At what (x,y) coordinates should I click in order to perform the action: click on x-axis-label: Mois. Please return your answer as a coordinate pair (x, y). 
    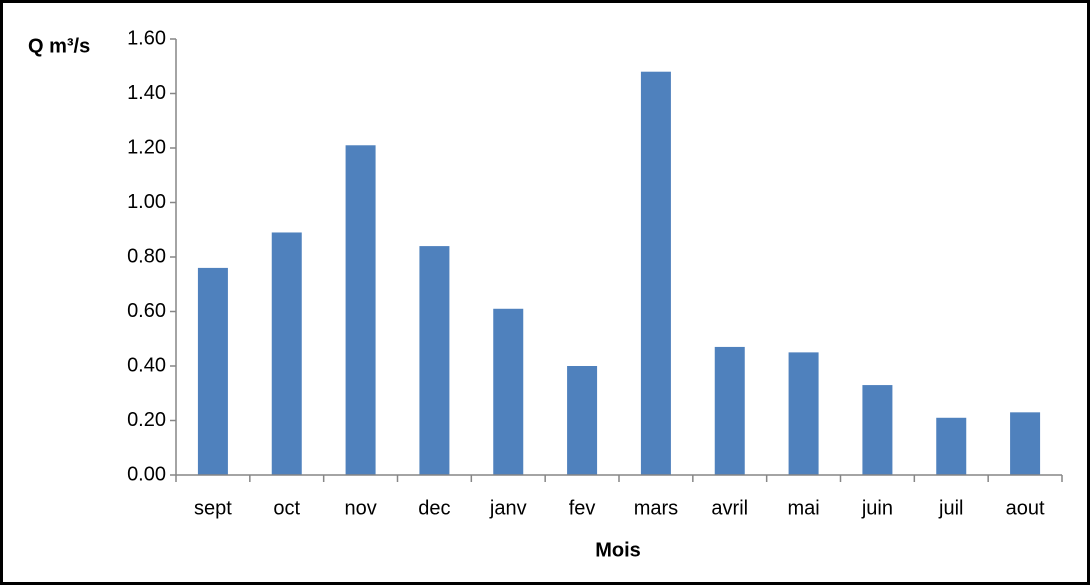
    Looking at the image, I should click on (618, 550).